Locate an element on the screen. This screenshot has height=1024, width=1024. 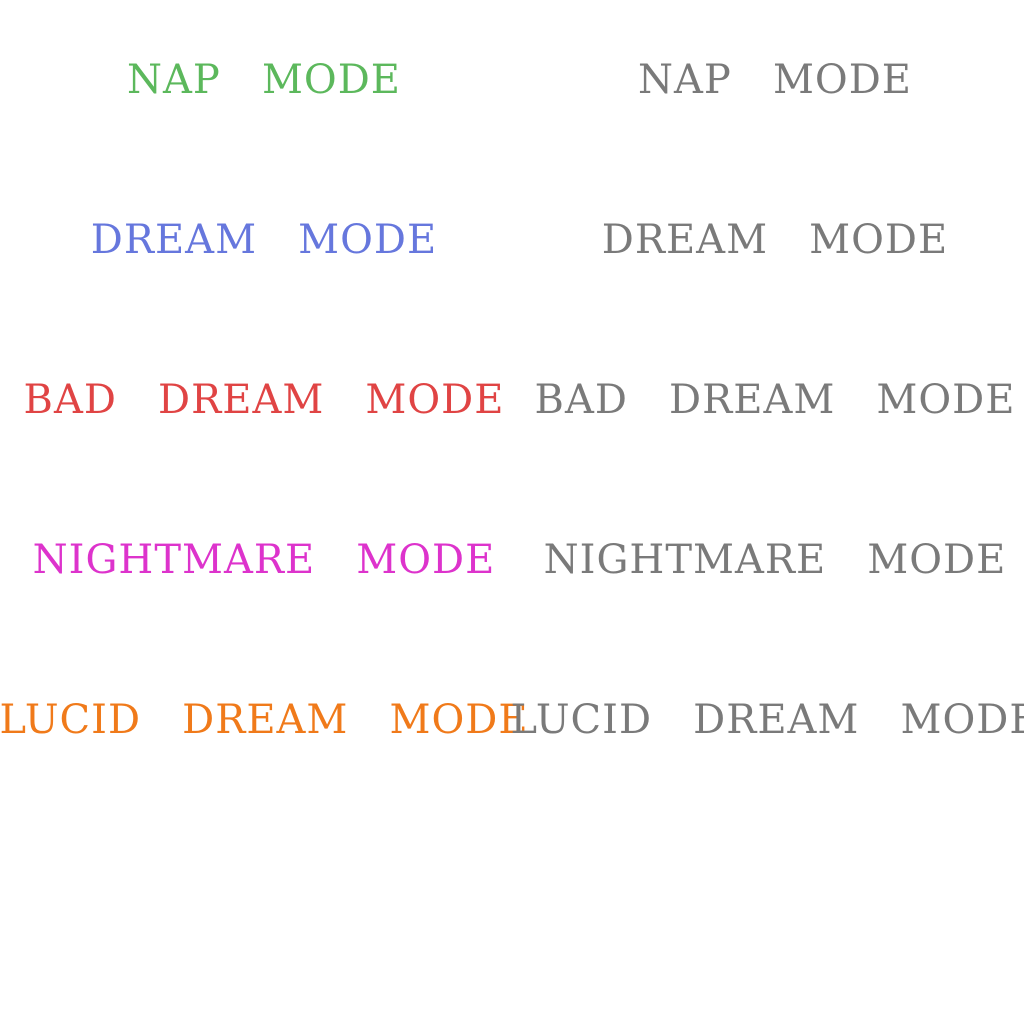
nap-mode-label-colored: NAP MODE is located at coordinates (264, 80).